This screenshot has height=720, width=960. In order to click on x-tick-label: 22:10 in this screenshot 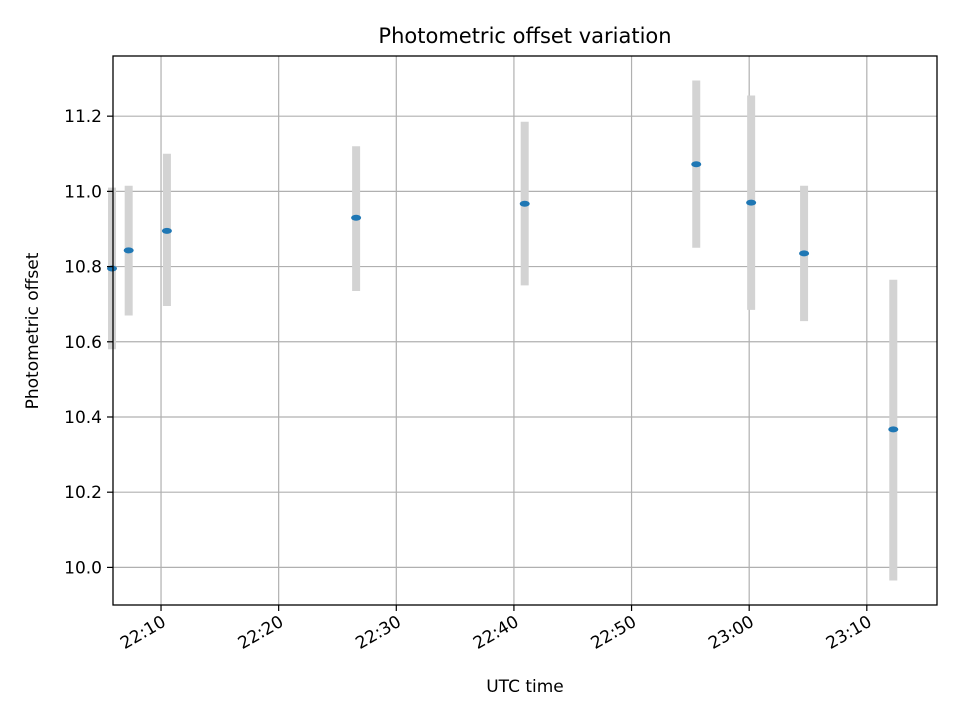, I will do `click(143, 633)`.